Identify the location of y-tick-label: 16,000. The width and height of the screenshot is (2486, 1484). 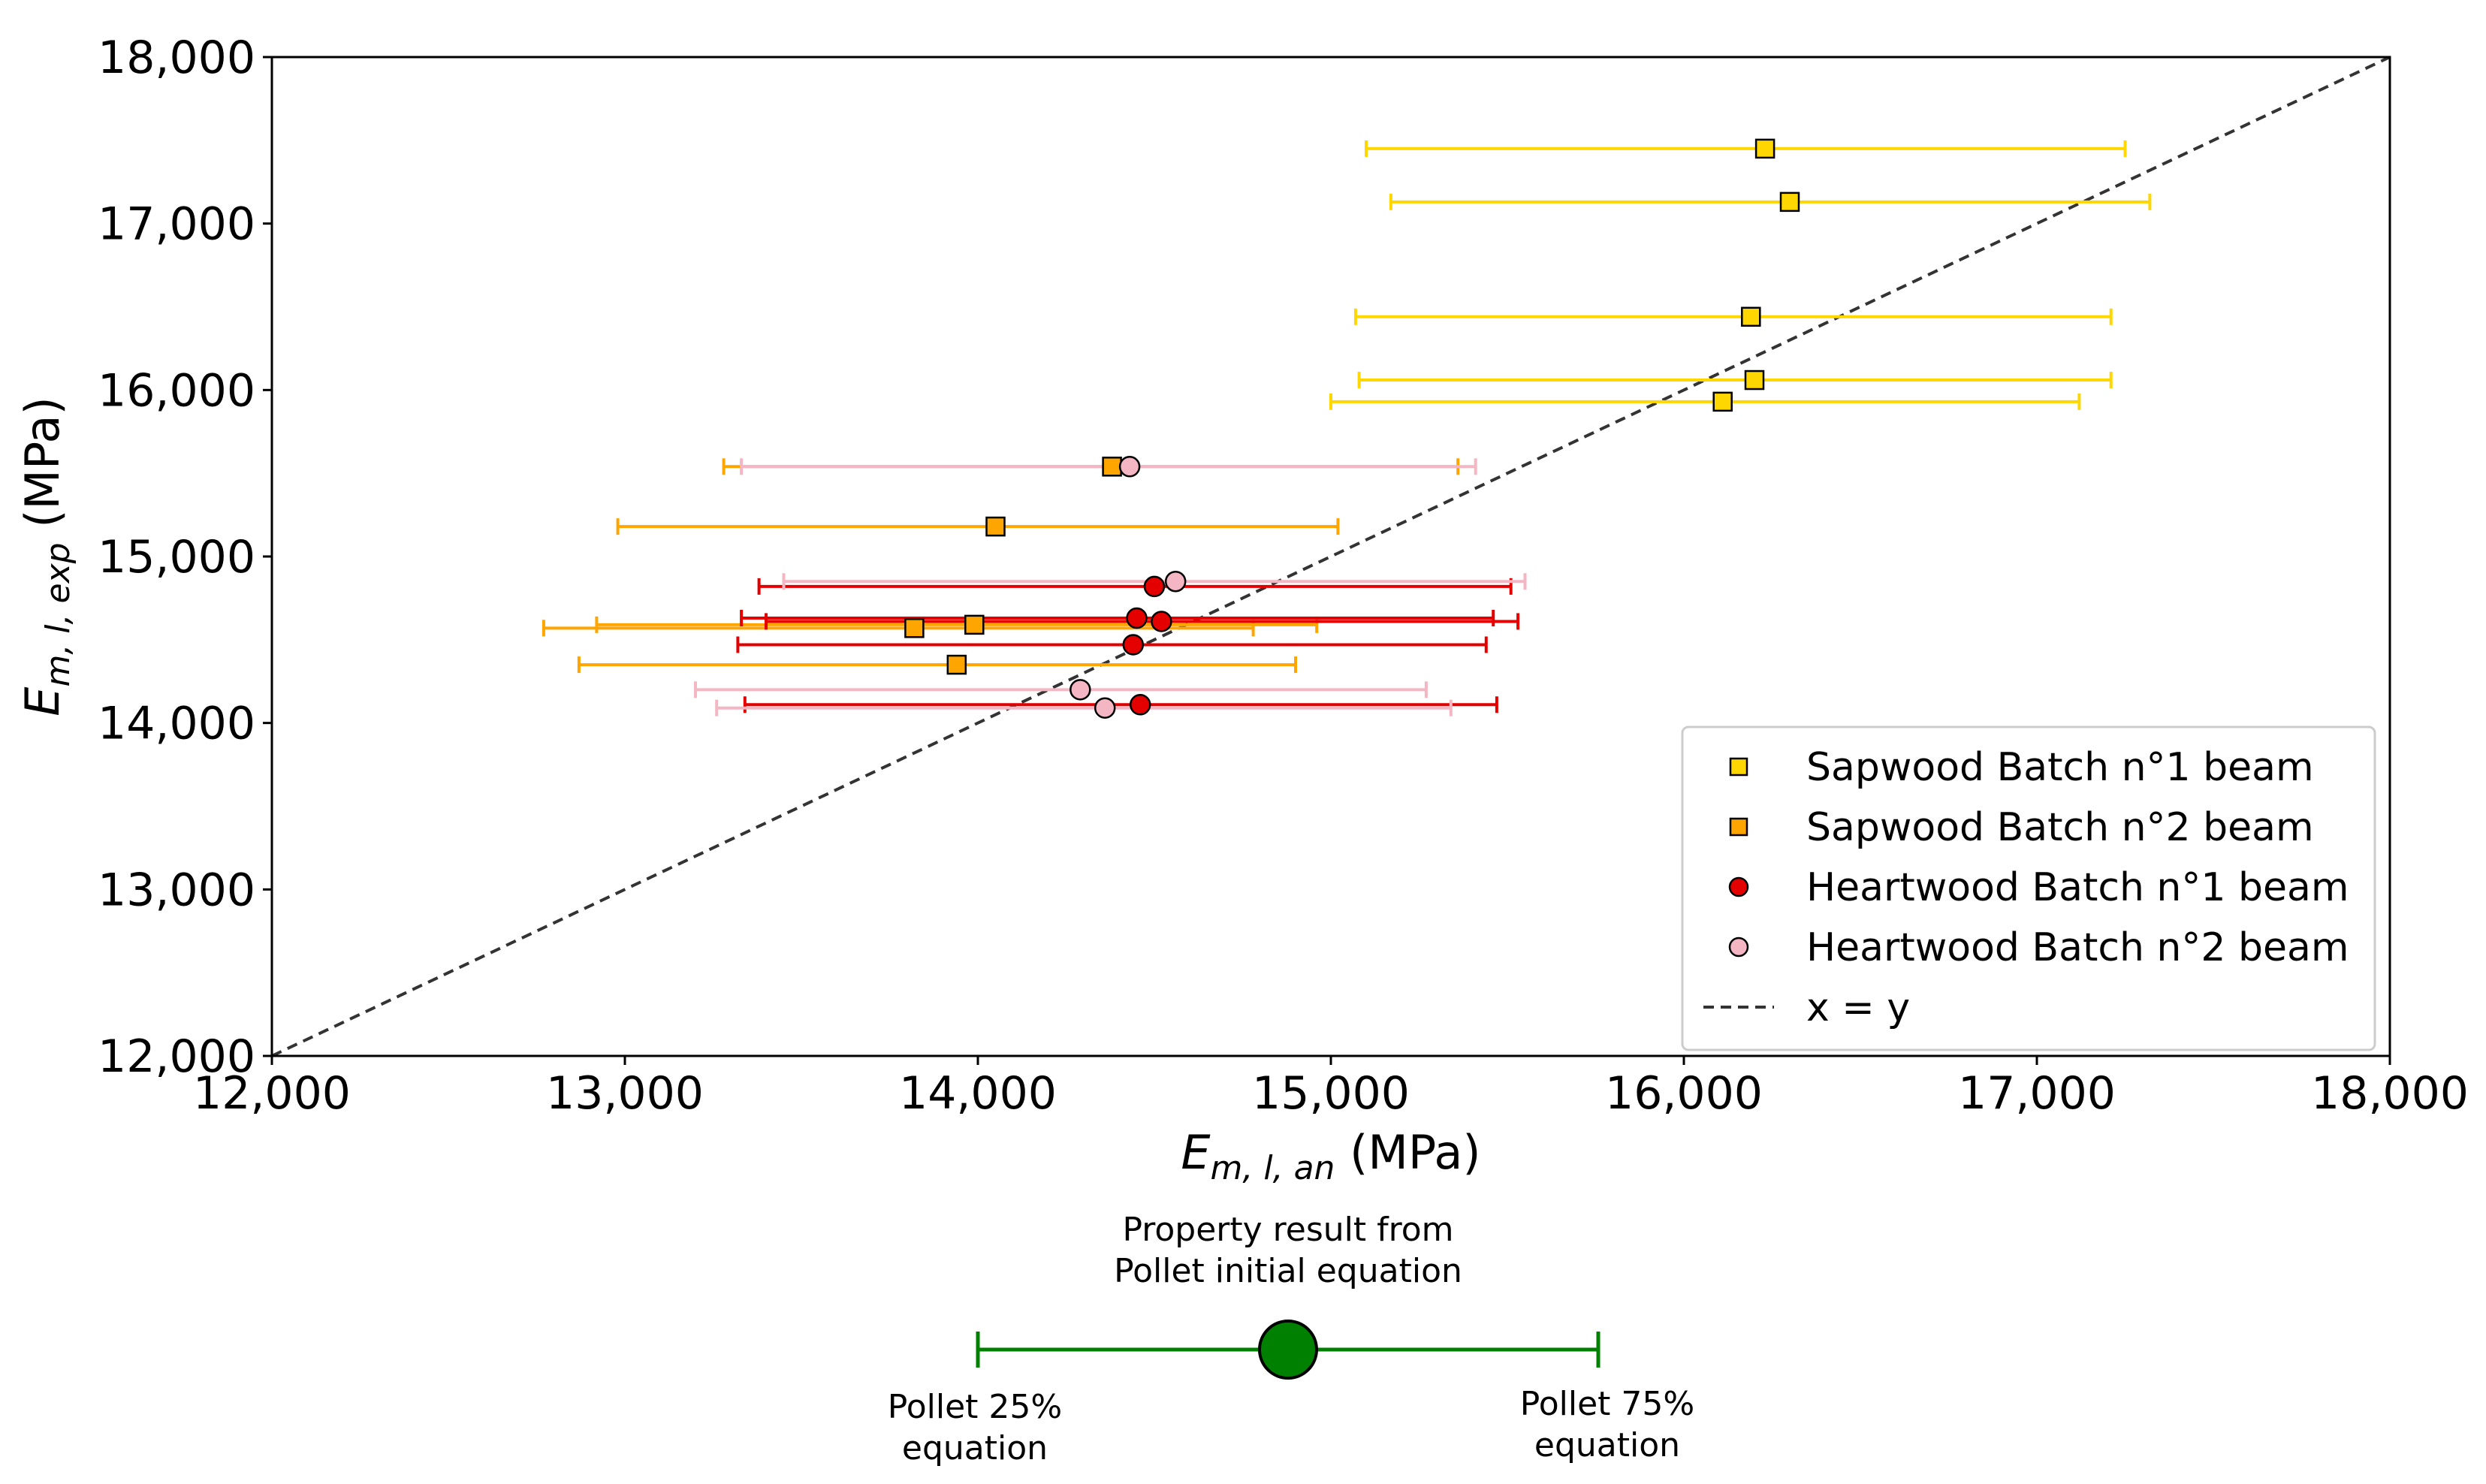
(177, 390).